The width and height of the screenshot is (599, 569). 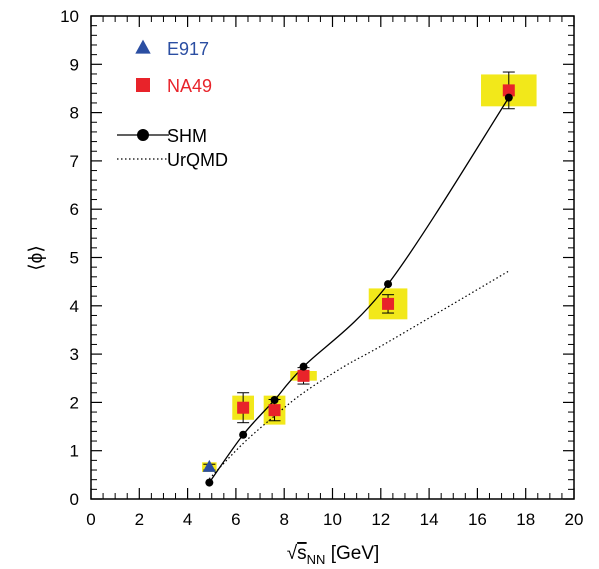 What do you see at coordinates (189, 86) in the screenshot?
I see `legend-label-na49: NA49` at bounding box center [189, 86].